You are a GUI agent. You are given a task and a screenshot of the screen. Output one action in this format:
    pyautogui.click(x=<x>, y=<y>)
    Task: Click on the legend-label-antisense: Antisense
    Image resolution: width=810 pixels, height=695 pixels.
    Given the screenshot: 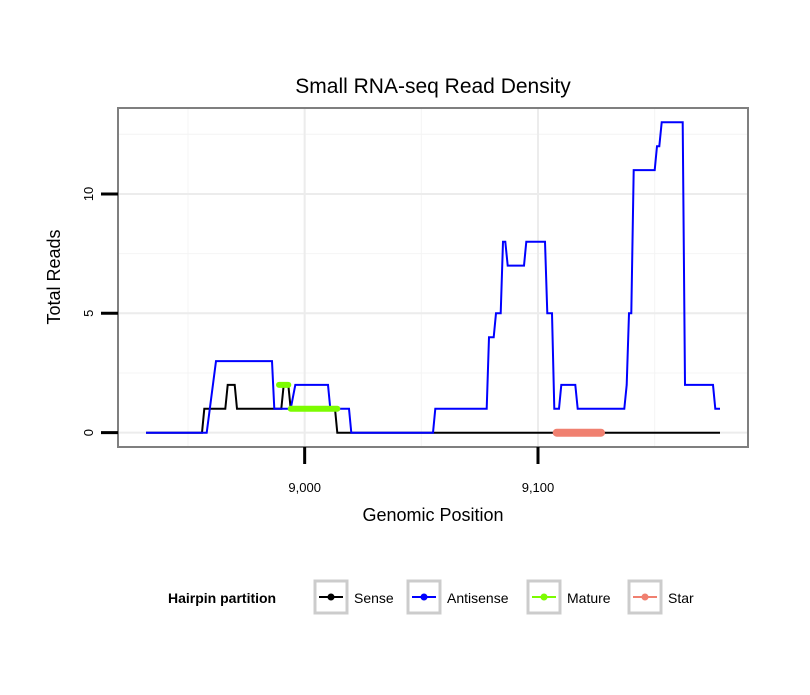 What is the action you would take?
    pyautogui.click(x=478, y=598)
    